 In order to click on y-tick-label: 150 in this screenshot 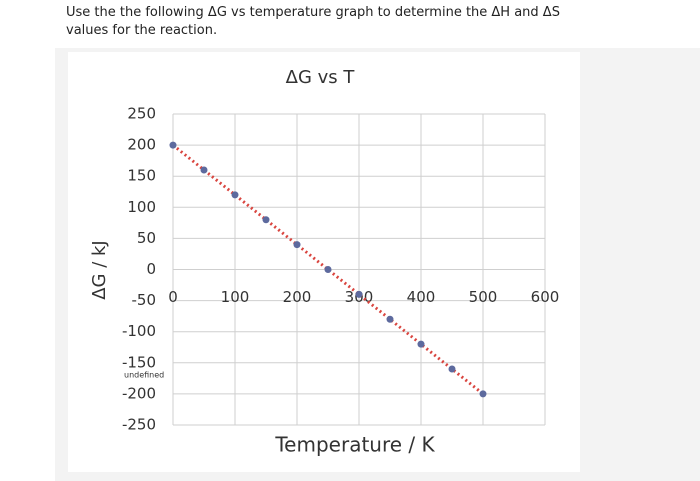, I will do `click(141, 176)`.